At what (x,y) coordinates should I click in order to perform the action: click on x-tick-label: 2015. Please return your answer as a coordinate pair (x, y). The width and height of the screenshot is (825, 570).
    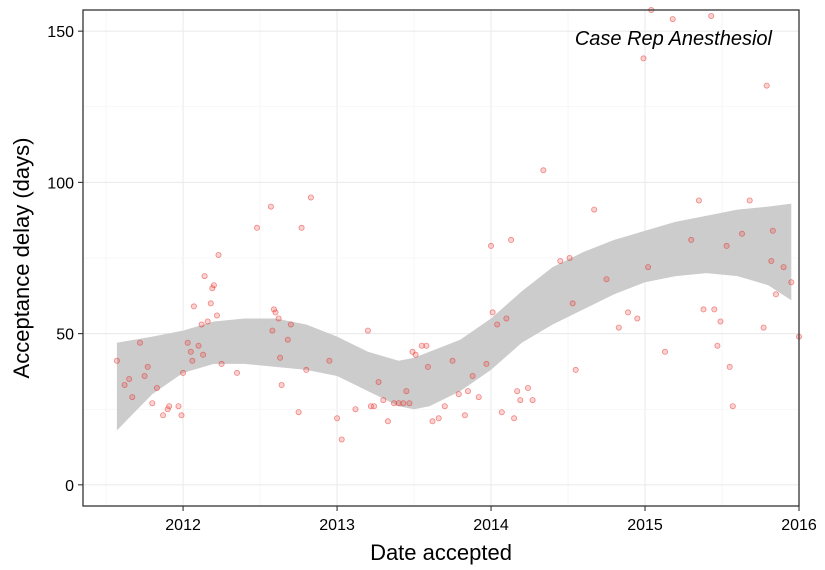
    Looking at the image, I should click on (645, 525).